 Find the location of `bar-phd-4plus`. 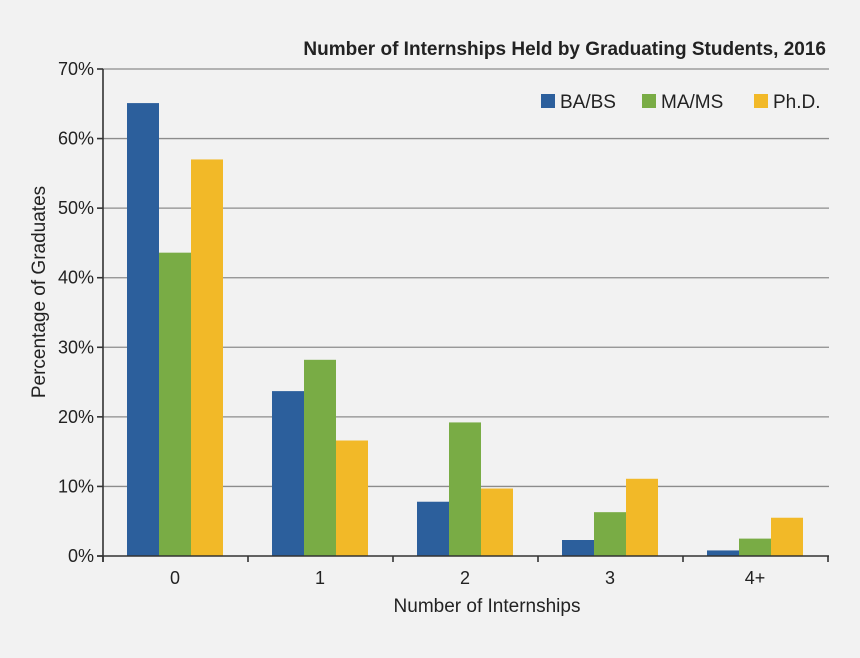

bar-phd-4plus is located at coordinates (787, 536).